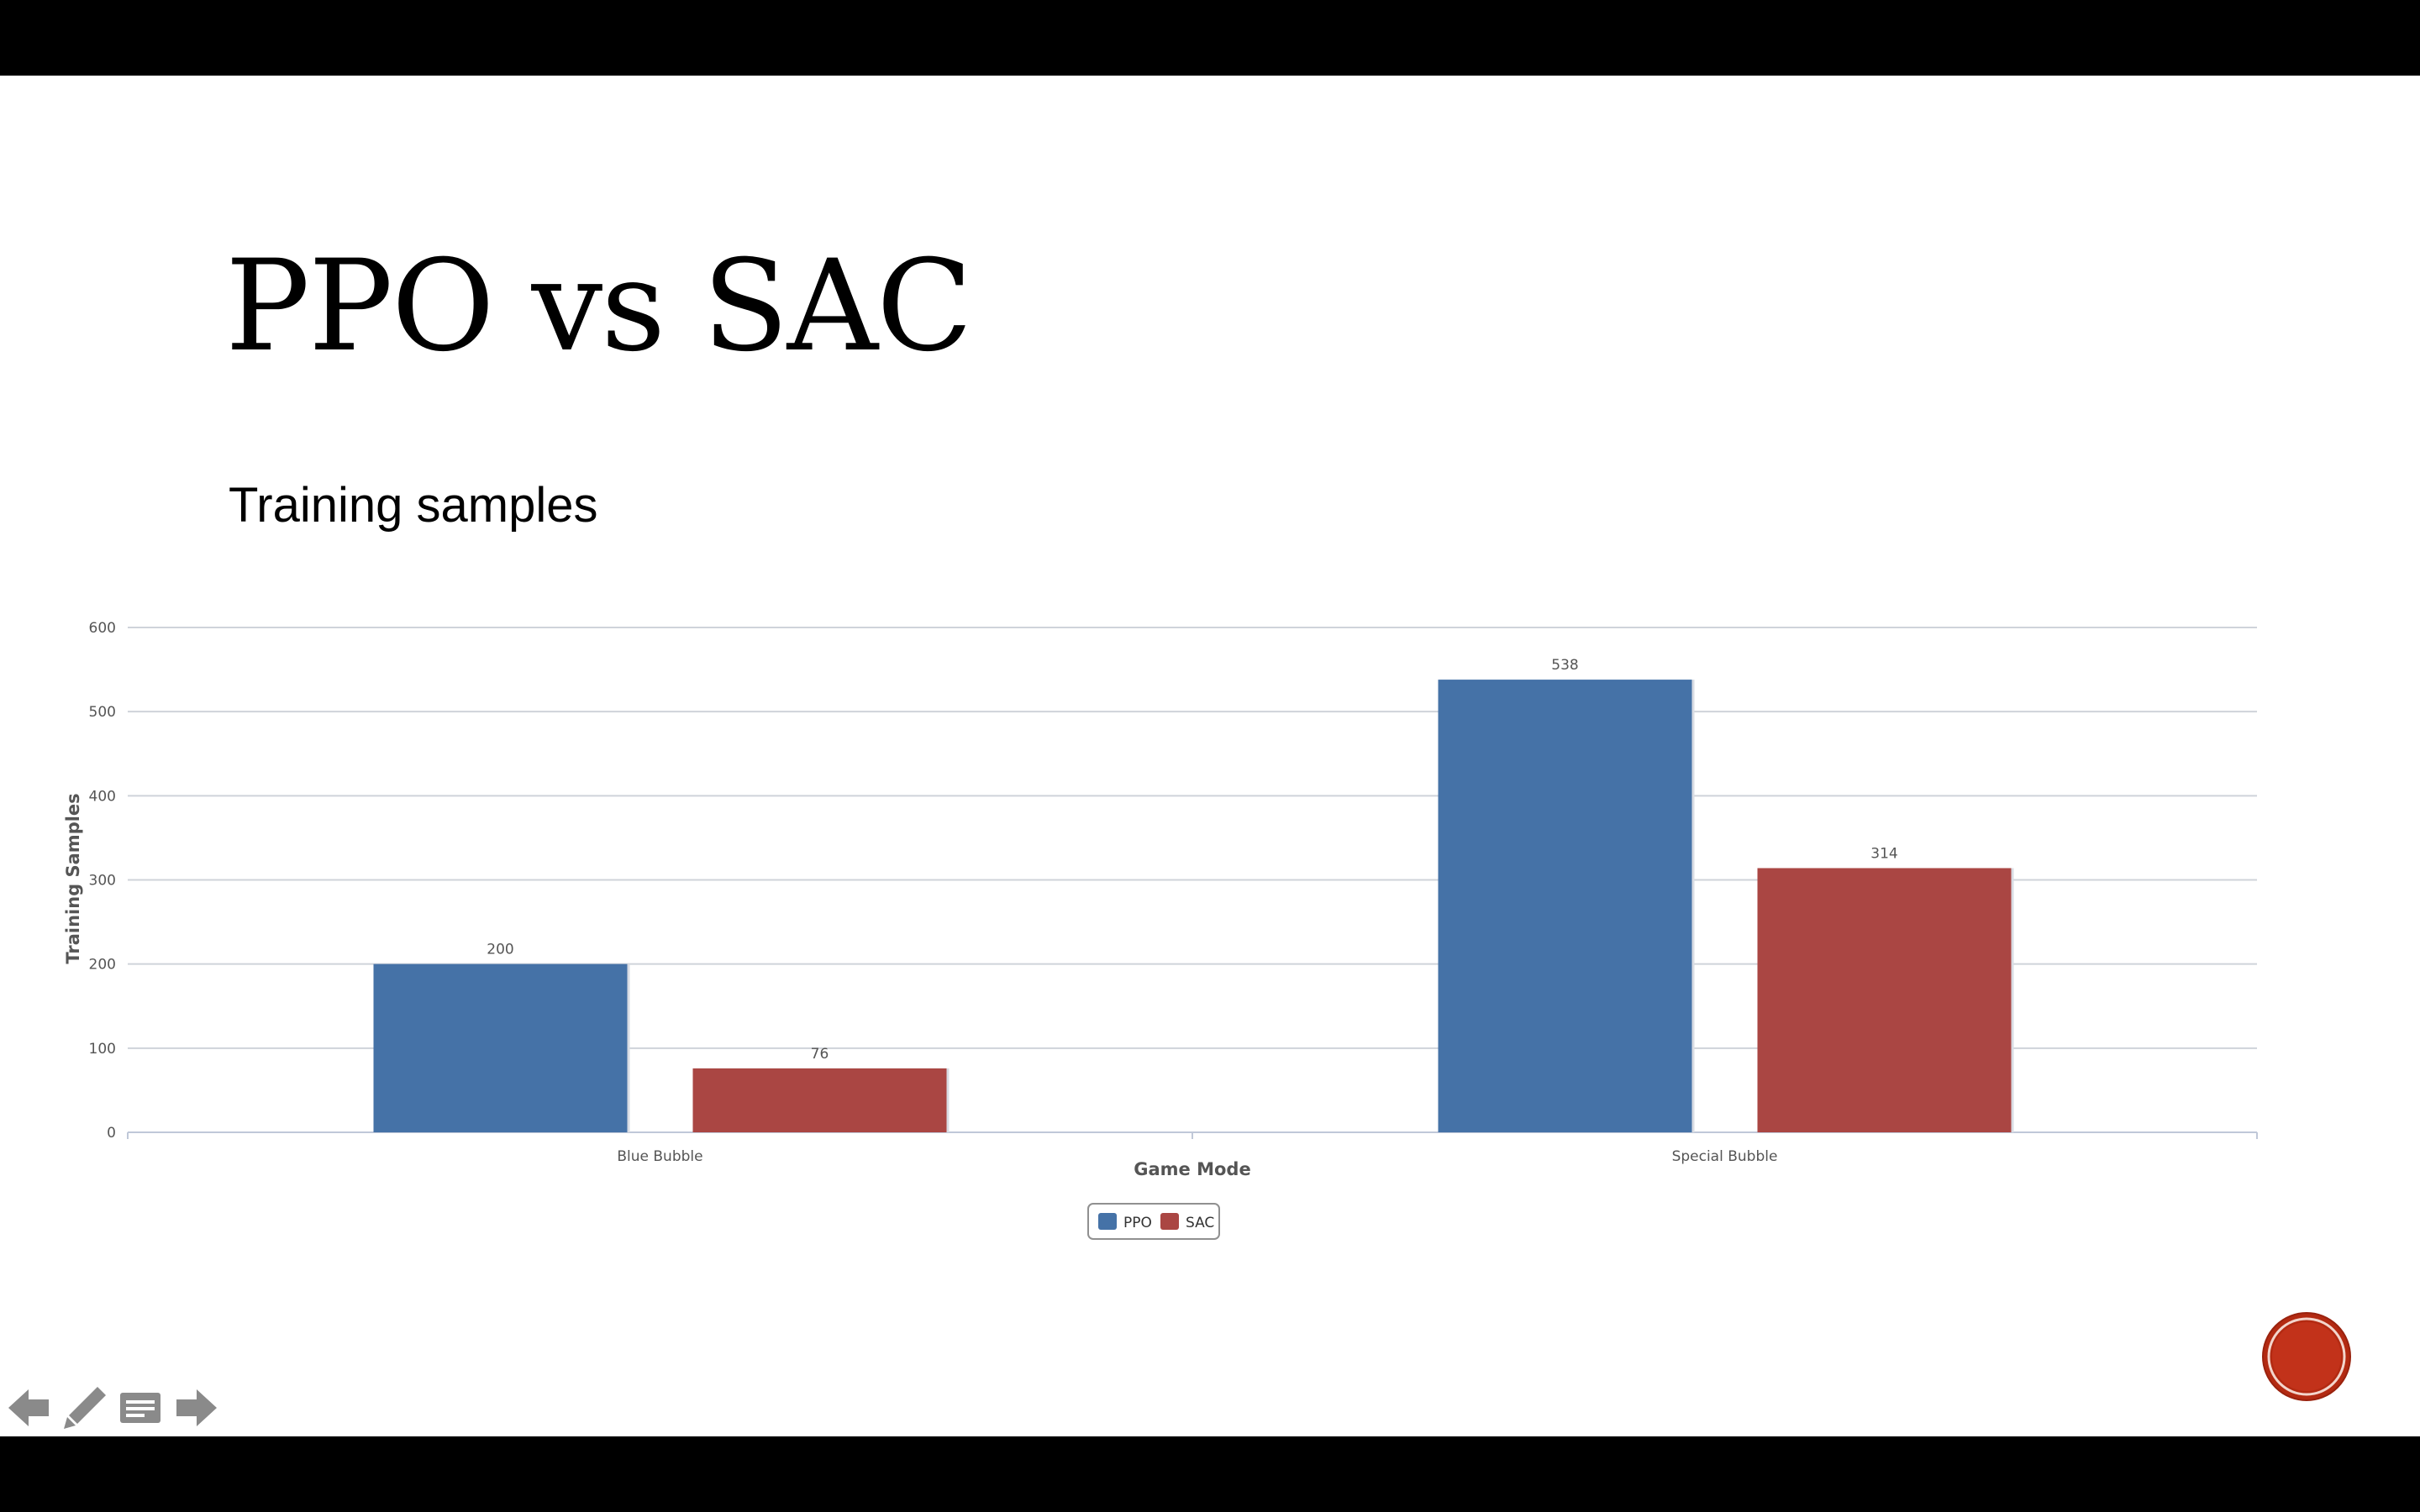 The height and width of the screenshot is (1512, 2420). What do you see at coordinates (500, 950) in the screenshot?
I see `data-label: 200` at bounding box center [500, 950].